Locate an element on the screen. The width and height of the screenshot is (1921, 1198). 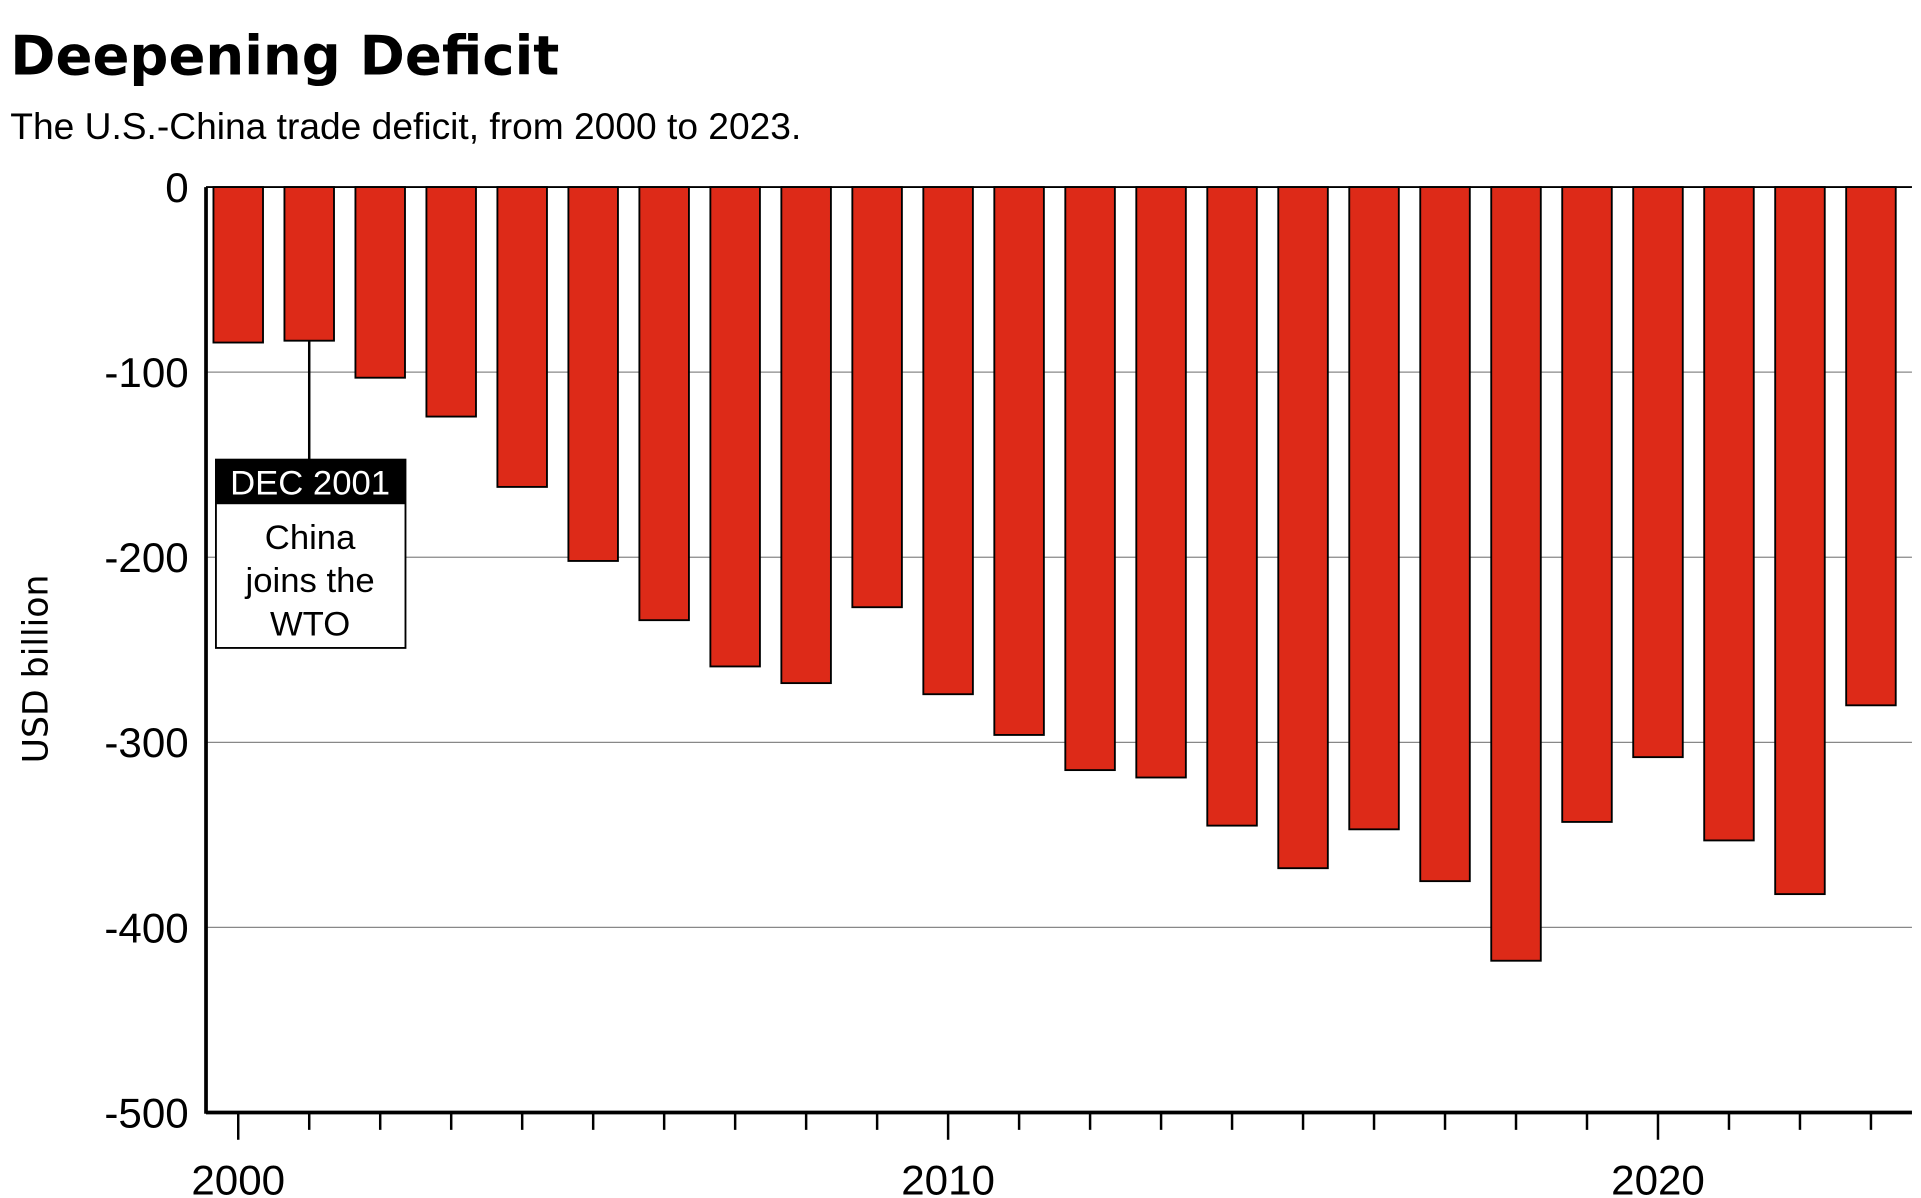
bar-2023 is located at coordinates (1871, 446).